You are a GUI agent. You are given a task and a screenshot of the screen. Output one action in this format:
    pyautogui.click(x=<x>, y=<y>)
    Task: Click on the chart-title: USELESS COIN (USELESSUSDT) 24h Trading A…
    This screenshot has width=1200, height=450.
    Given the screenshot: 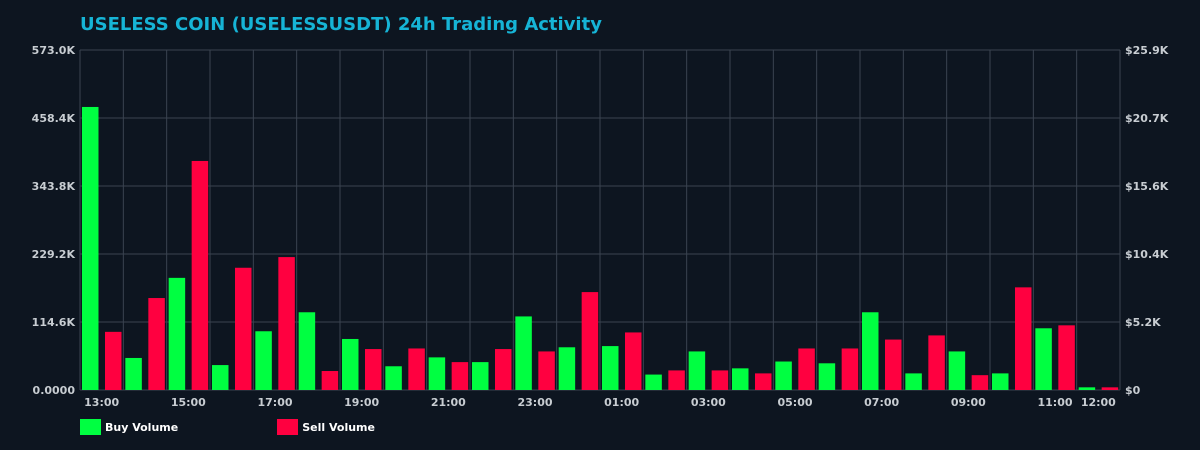 What is the action you would take?
    pyautogui.click(x=341, y=24)
    